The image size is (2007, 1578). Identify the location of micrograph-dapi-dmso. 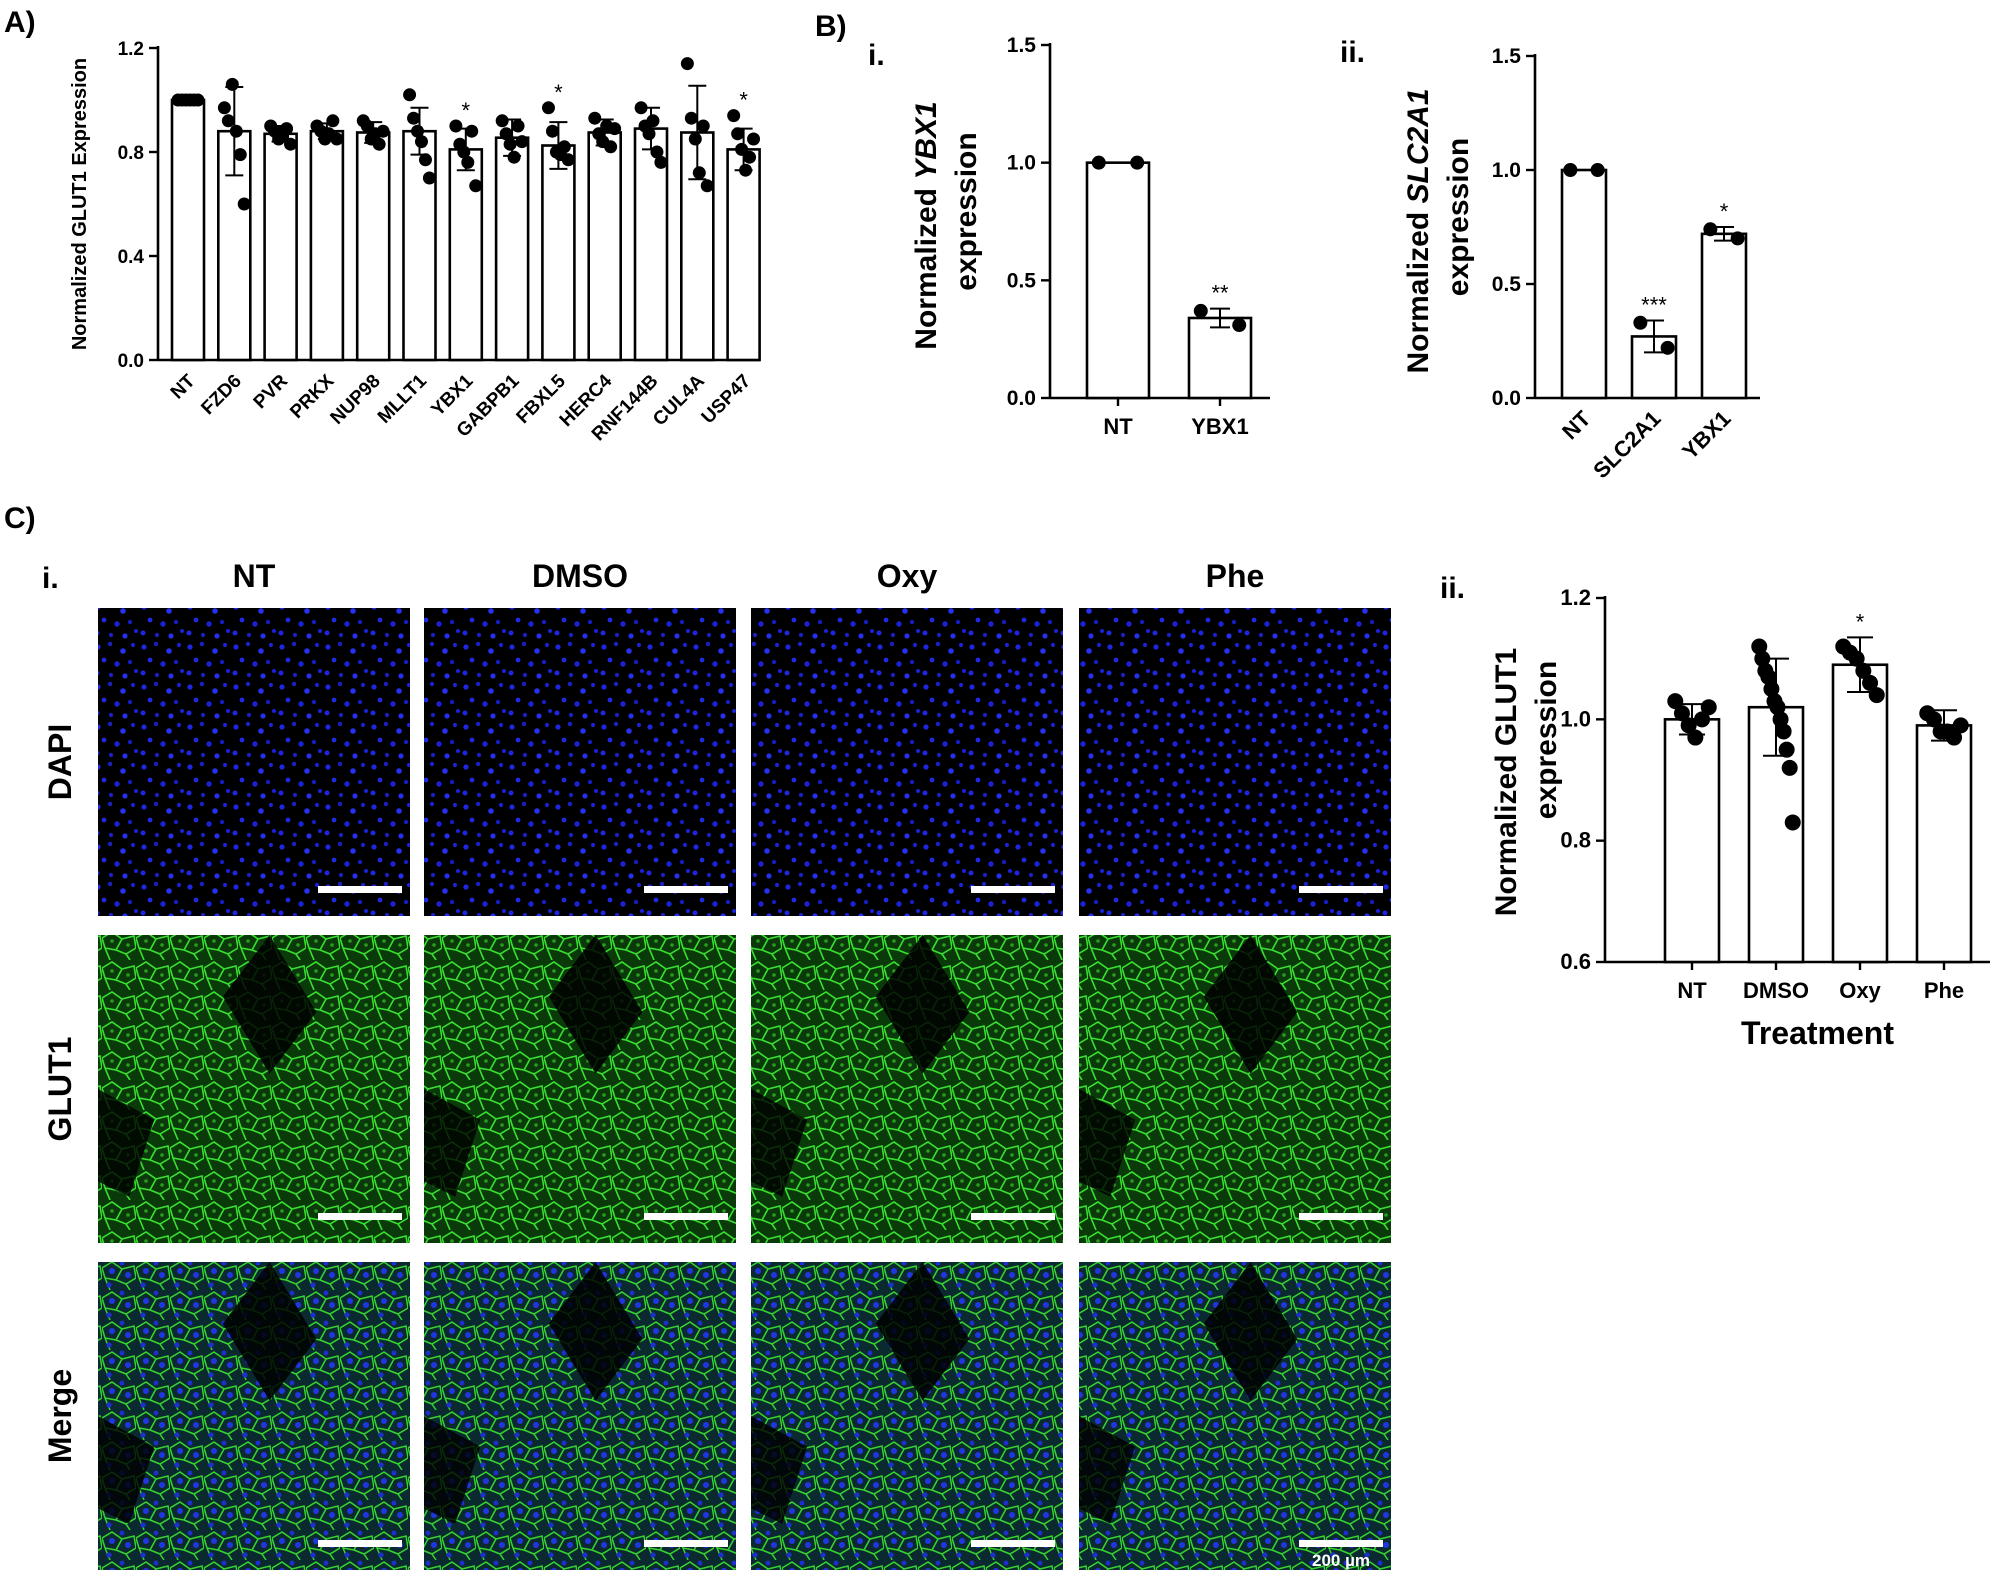
(580, 762).